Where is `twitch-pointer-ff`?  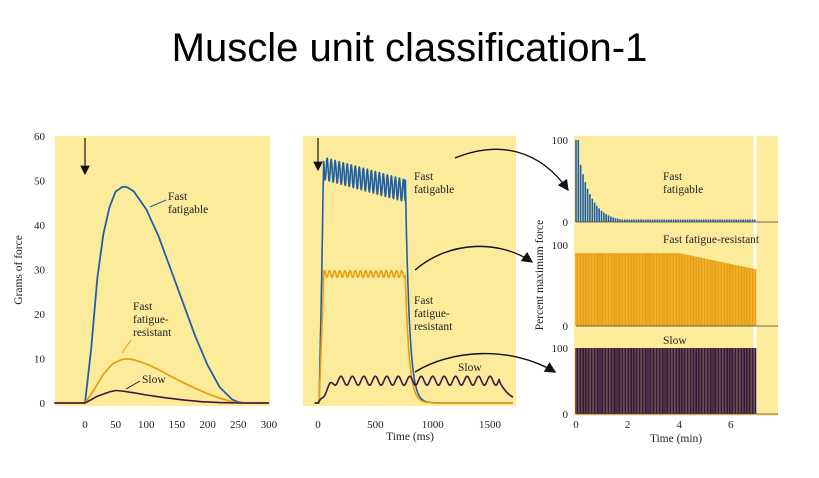 twitch-pointer-ff is located at coordinates (158, 203).